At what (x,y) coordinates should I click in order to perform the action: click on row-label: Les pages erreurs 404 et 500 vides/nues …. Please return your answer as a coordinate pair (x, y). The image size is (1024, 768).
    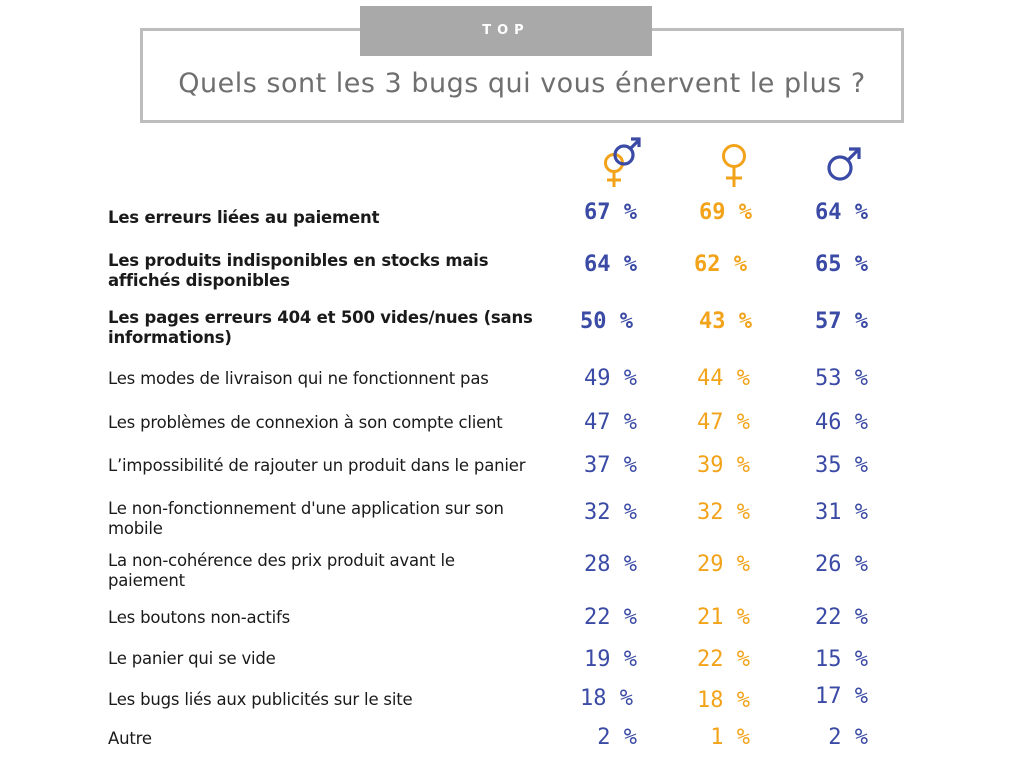
    Looking at the image, I should click on (320, 327).